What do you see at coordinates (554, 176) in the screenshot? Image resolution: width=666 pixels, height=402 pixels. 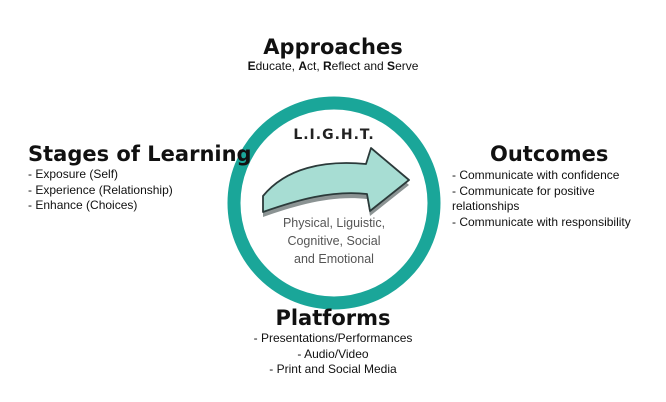 I see `list-item: Communicate with confidence` at bounding box center [554, 176].